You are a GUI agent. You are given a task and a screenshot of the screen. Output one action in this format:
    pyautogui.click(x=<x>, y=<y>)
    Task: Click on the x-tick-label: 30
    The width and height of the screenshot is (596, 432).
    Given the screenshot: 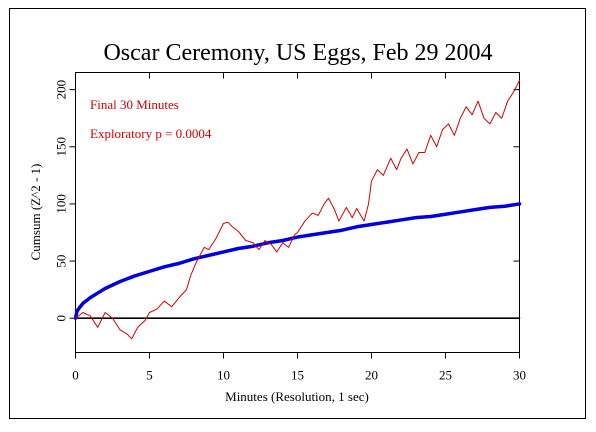 What is the action you would take?
    pyautogui.click(x=519, y=375)
    